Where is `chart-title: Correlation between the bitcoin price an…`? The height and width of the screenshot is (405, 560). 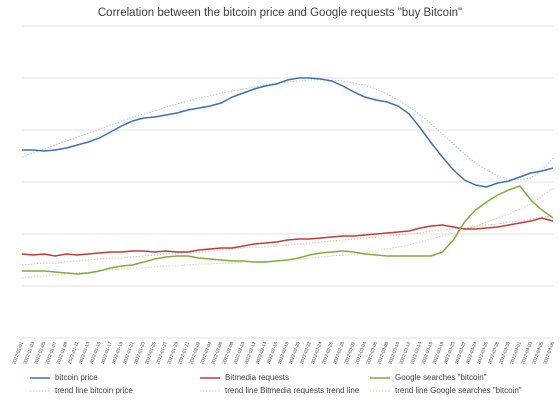 chart-title: Correlation between the bitcoin price an… is located at coordinates (280, 13).